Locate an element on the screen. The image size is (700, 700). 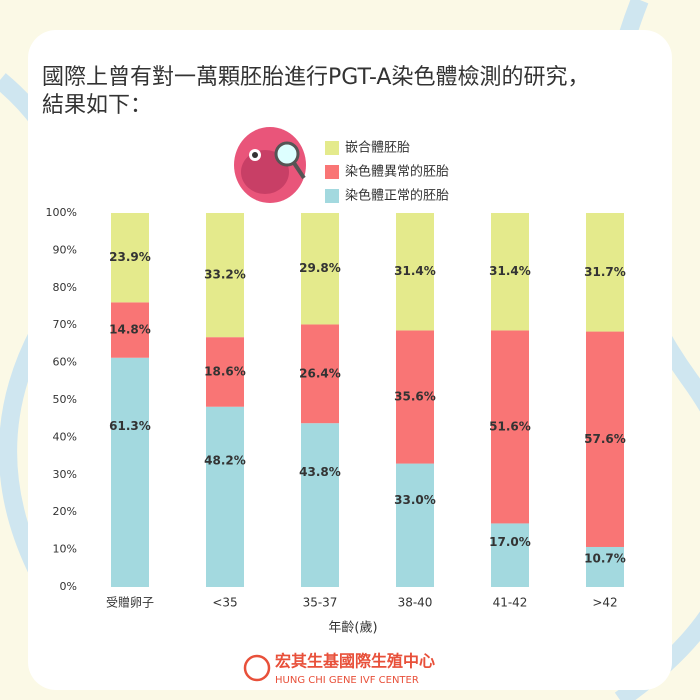
y-tick-label: 20% is located at coordinates (65, 511).